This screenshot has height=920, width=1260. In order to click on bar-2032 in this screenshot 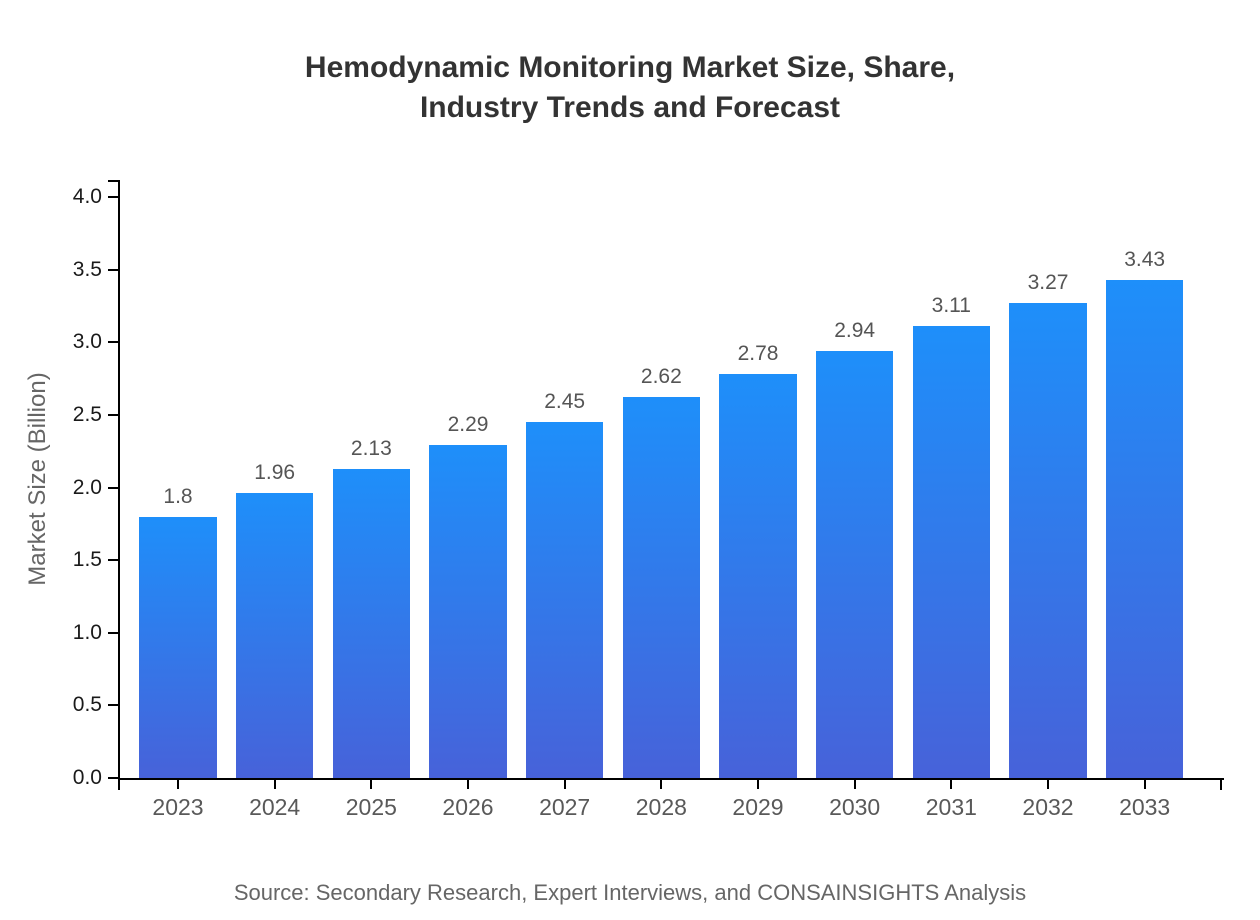, I will do `click(1048, 540)`.